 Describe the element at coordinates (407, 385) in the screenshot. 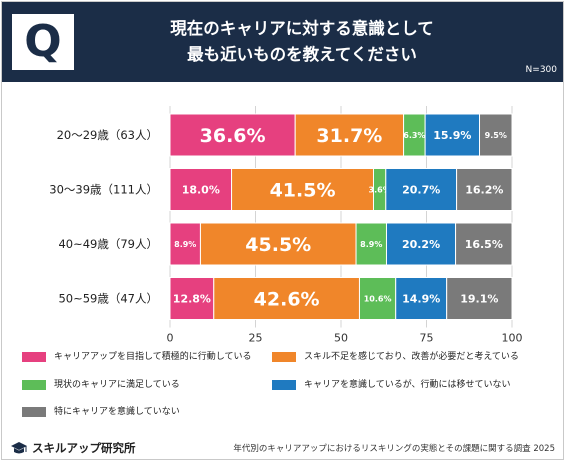

I see `legend-label: キャリアを意識しているが、行動には移せていない` at that location.